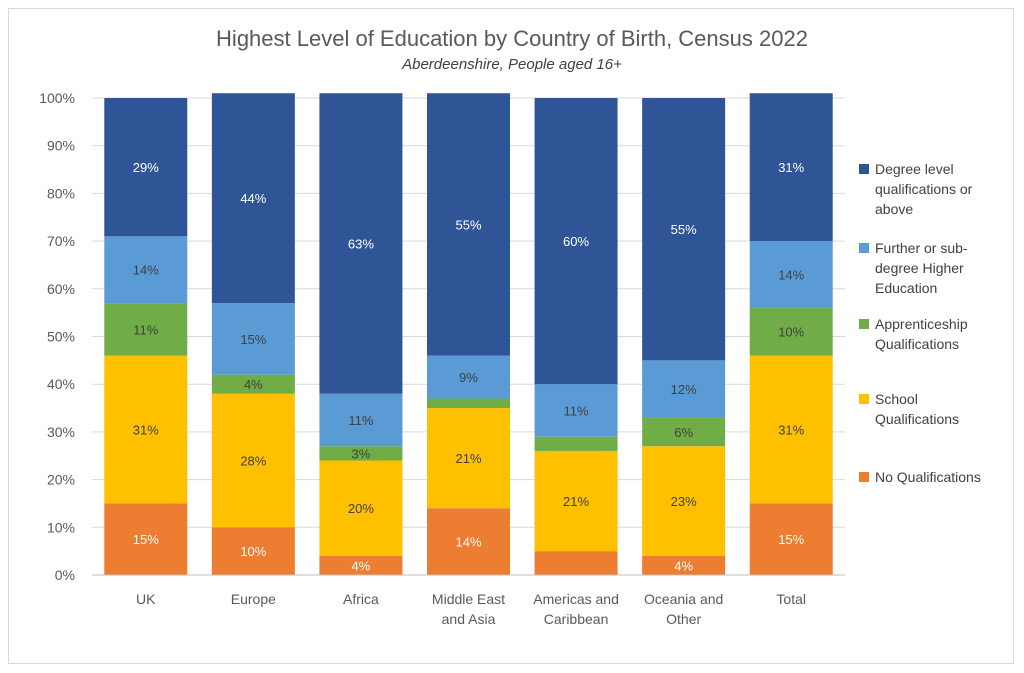 This screenshot has height=673, width=1024. Describe the element at coordinates (253, 599) in the screenshot. I see `x-category-label: Europe` at that location.